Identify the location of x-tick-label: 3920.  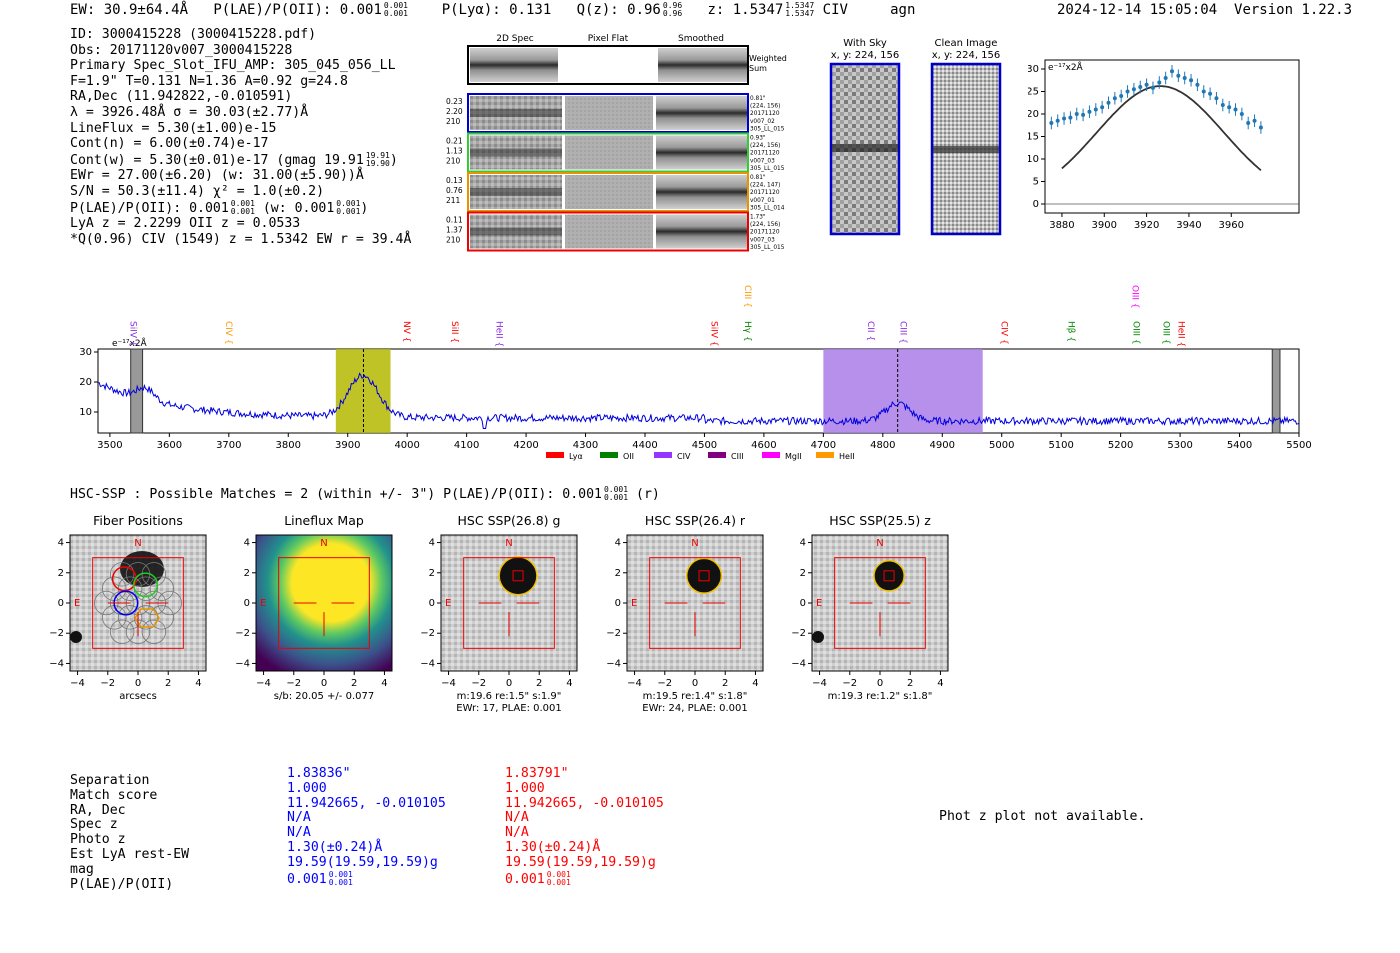
(1146, 225).